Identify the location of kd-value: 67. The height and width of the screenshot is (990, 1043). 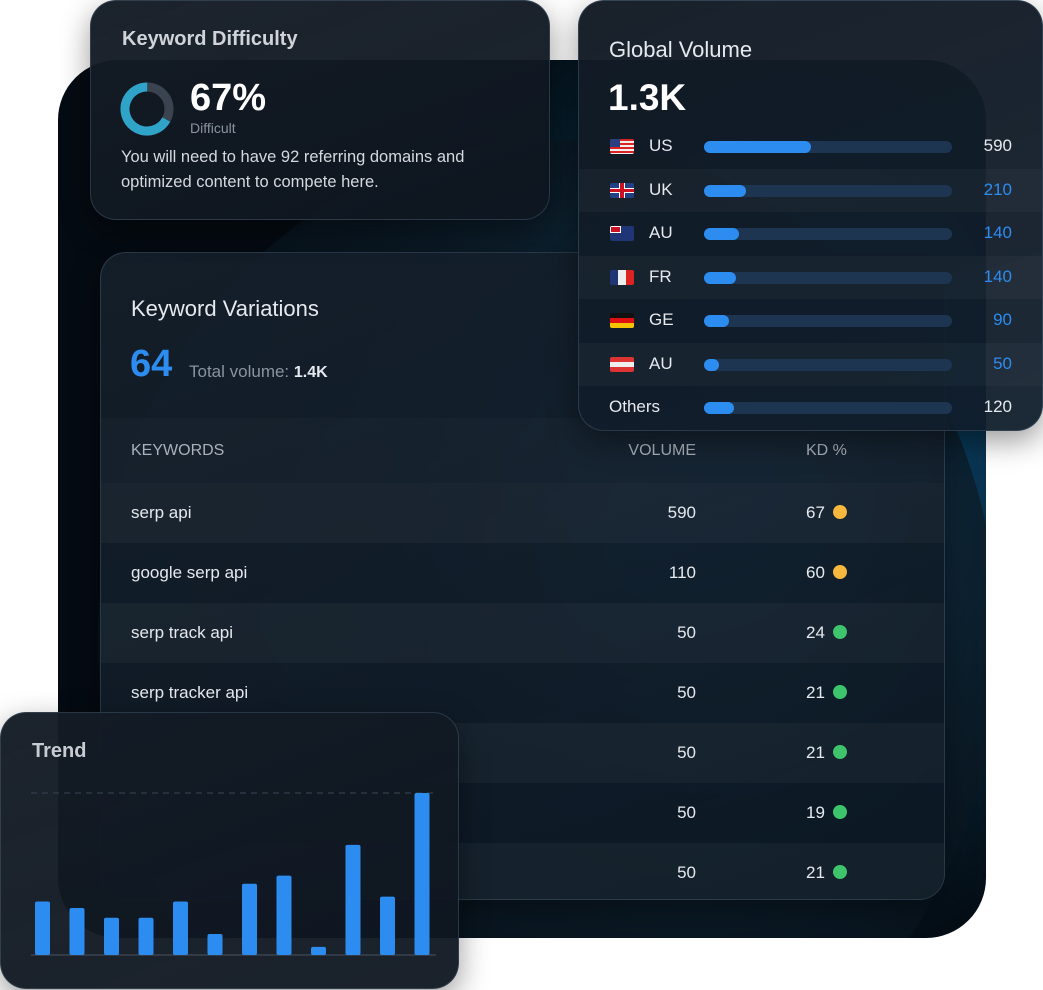
(815, 512).